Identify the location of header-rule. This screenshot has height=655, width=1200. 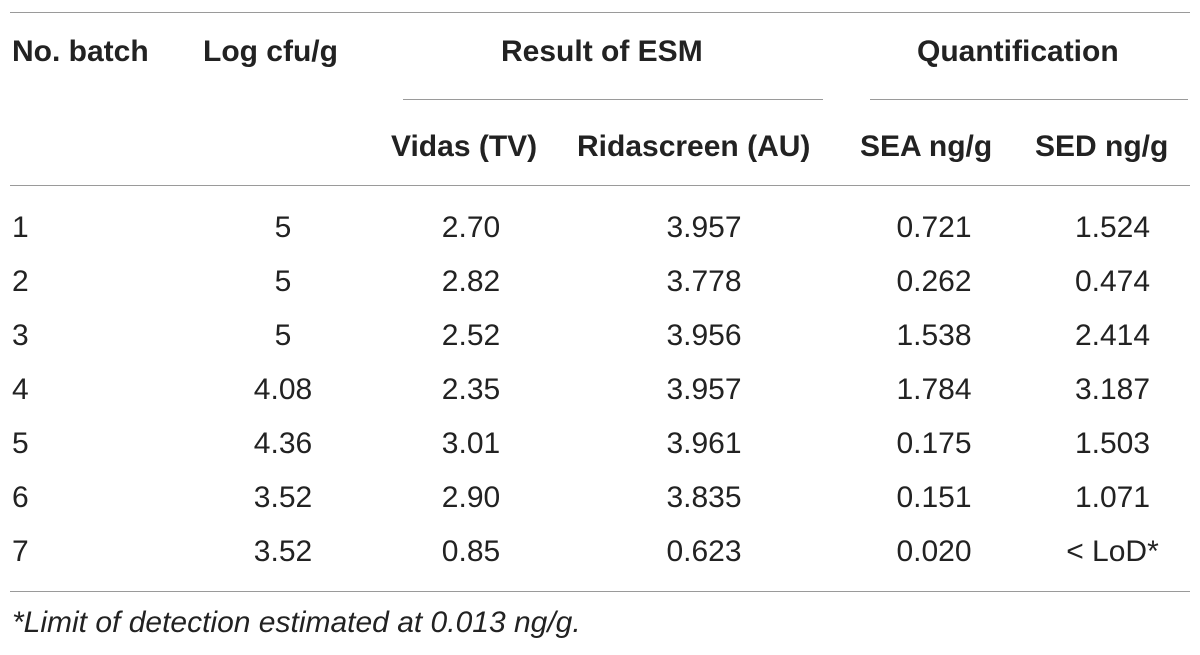
(600, 185).